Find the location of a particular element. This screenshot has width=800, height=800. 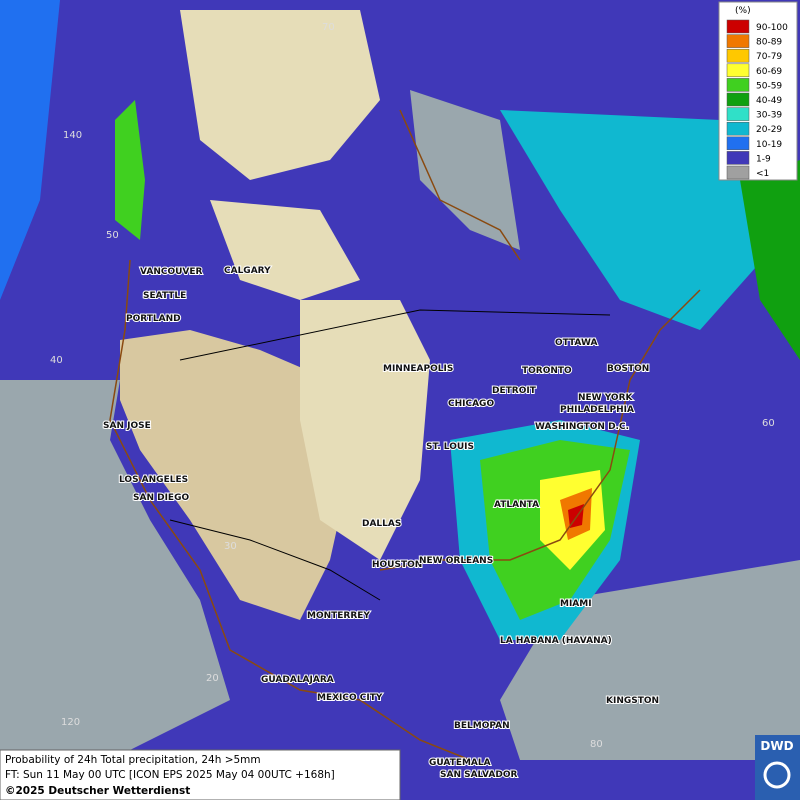

city-label: SAN JOSE is located at coordinates (127, 426).